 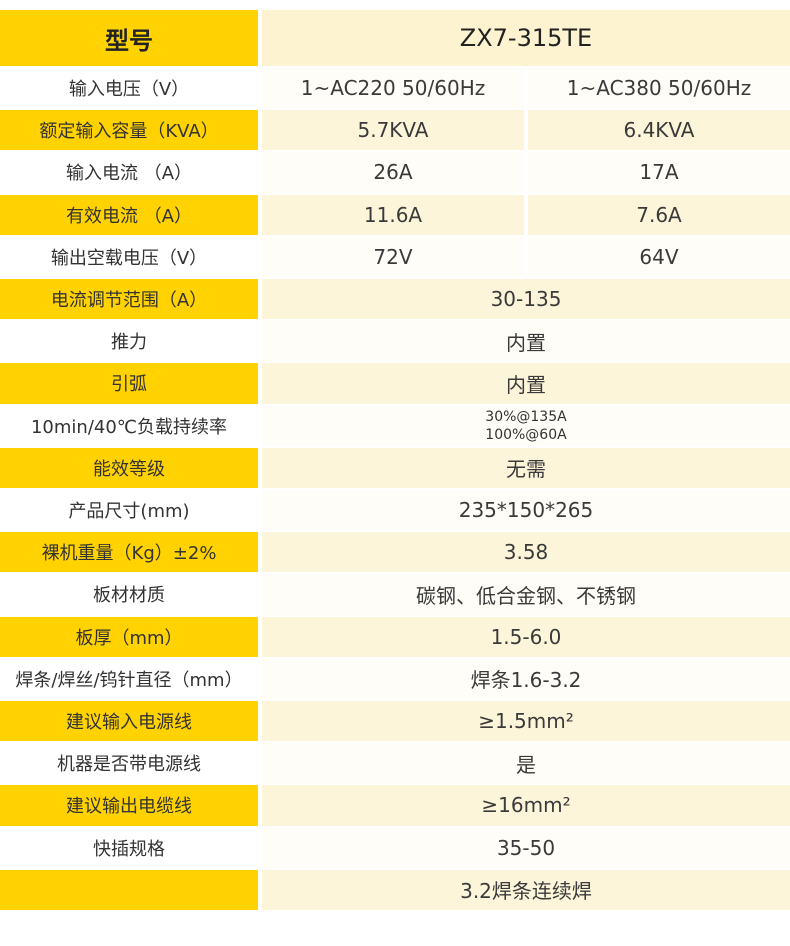 I want to click on row-value-cell: ≥16mm², so click(x=526, y=805).